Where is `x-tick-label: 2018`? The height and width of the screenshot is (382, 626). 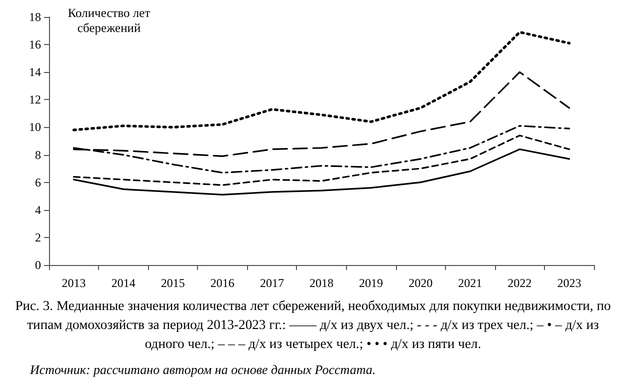 x-tick-label: 2018 is located at coordinates (322, 283).